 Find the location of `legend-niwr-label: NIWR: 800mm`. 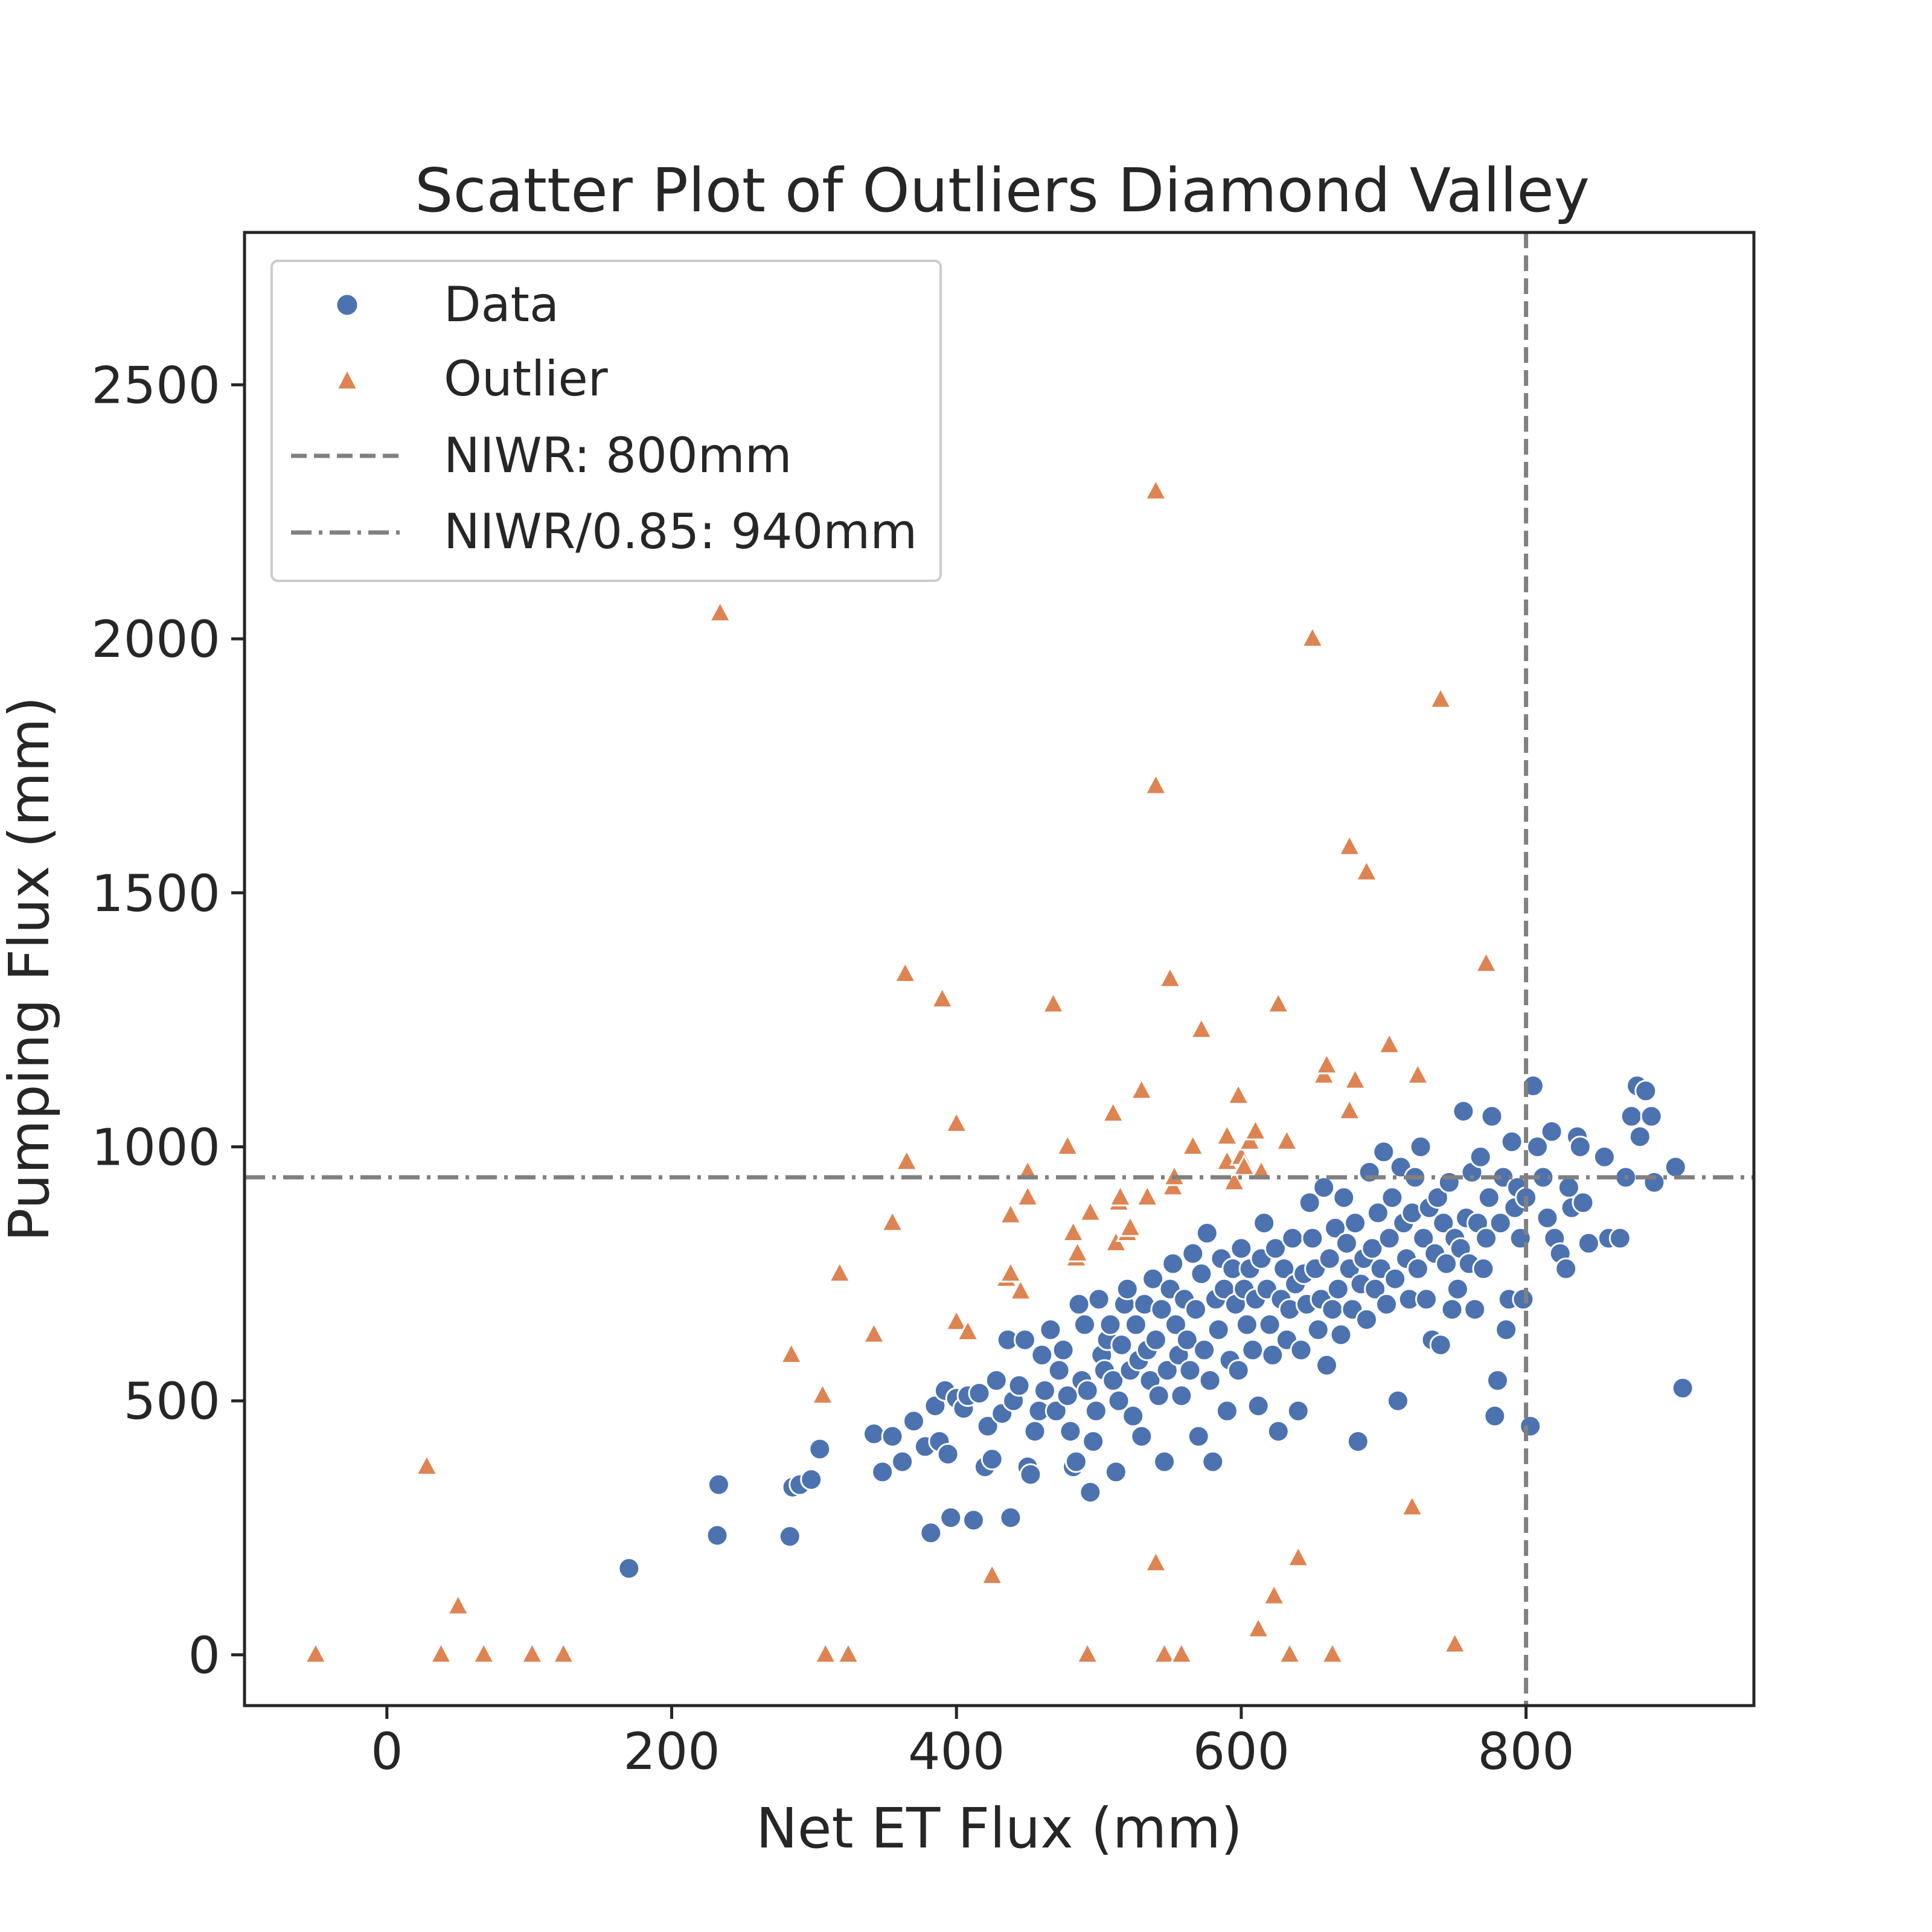

legend-niwr-label: NIWR: 800mm is located at coordinates (618, 456).